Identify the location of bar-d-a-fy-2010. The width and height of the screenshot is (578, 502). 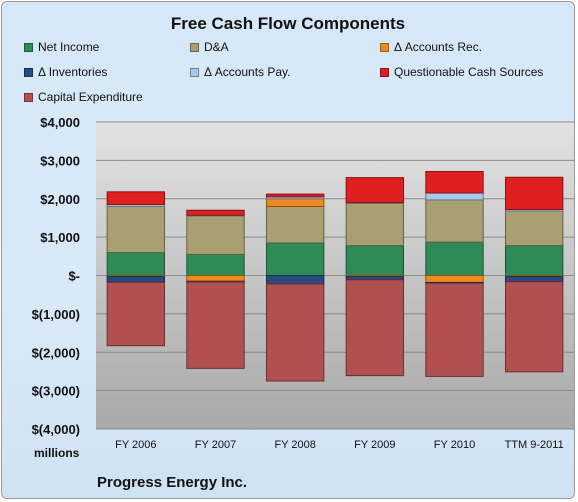
(454, 221).